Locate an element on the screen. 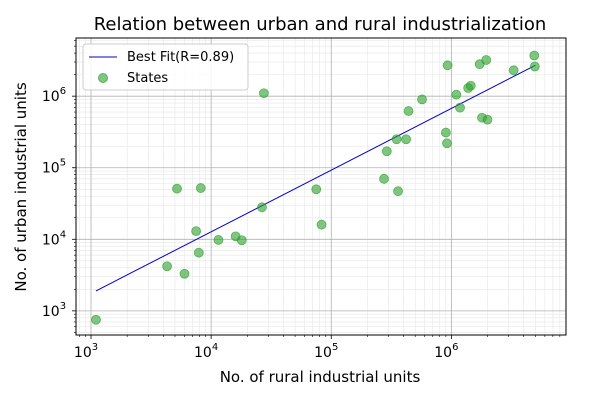 Image resolution: width=600 pixels, height=400 pixels. legend-frame is located at coordinates (165, 67).